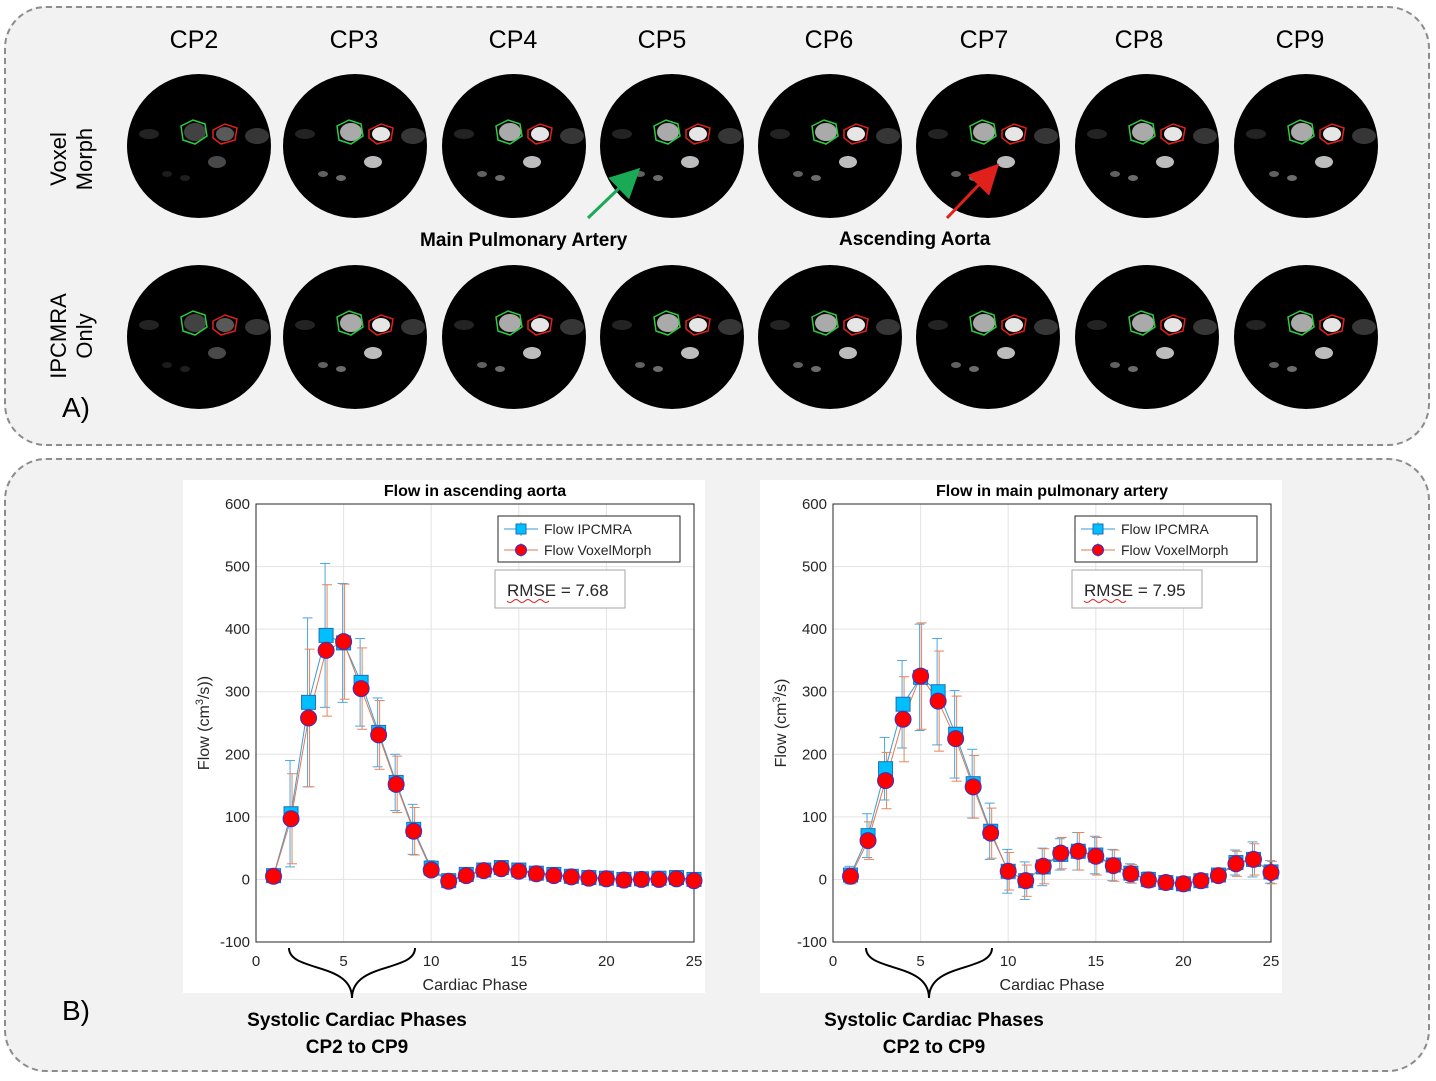 This screenshot has height=1081, width=1436. I want to click on pulmonary-title: Flow in main pulmonary artery, so click(1052, 491).